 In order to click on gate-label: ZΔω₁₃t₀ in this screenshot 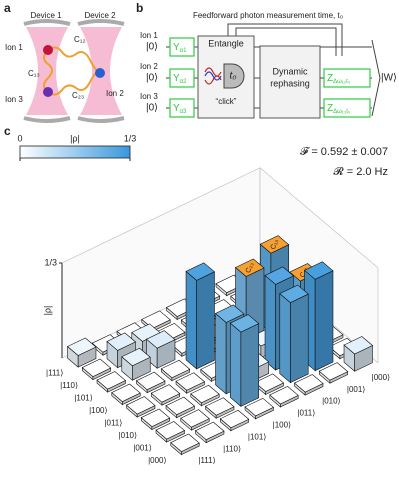, I will do `click(339, 109)`.